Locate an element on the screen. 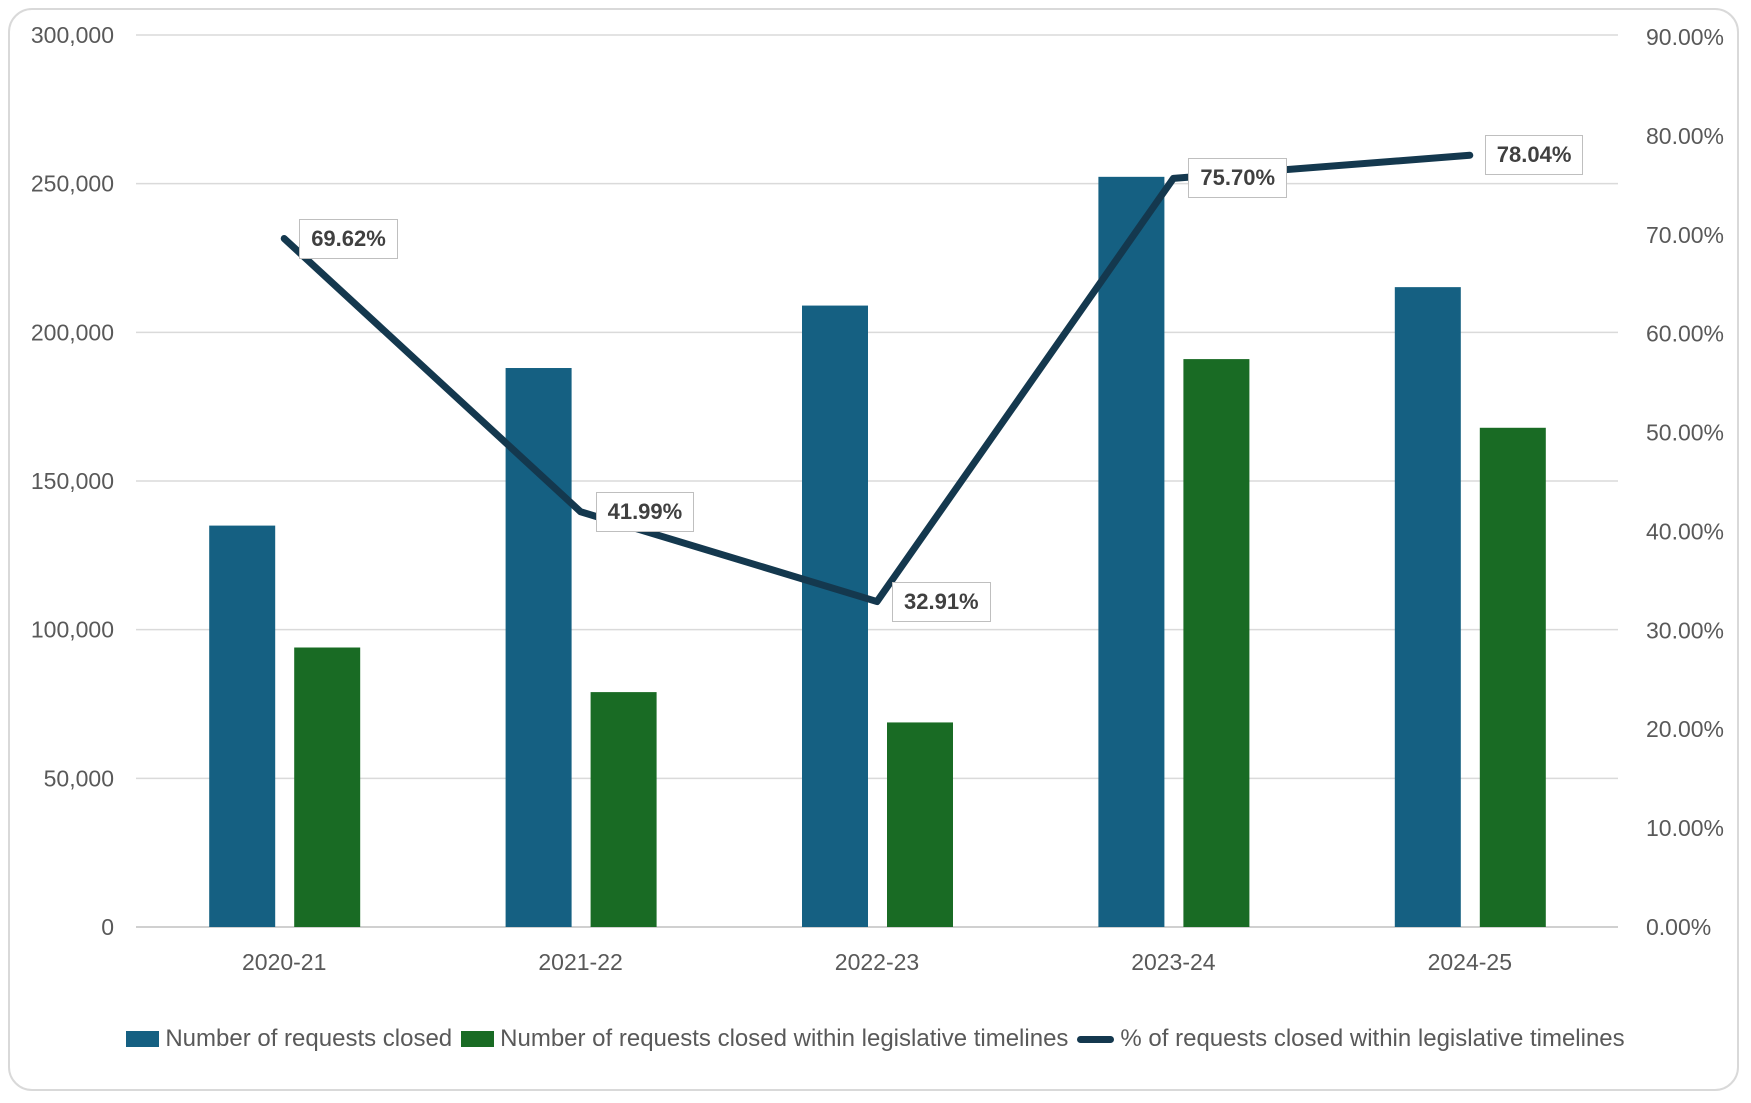 Image resolution: width=1751 pixels, height=1103 pixels. category-label-2022-23: 2022-23 is located at coordinates (877, 962).